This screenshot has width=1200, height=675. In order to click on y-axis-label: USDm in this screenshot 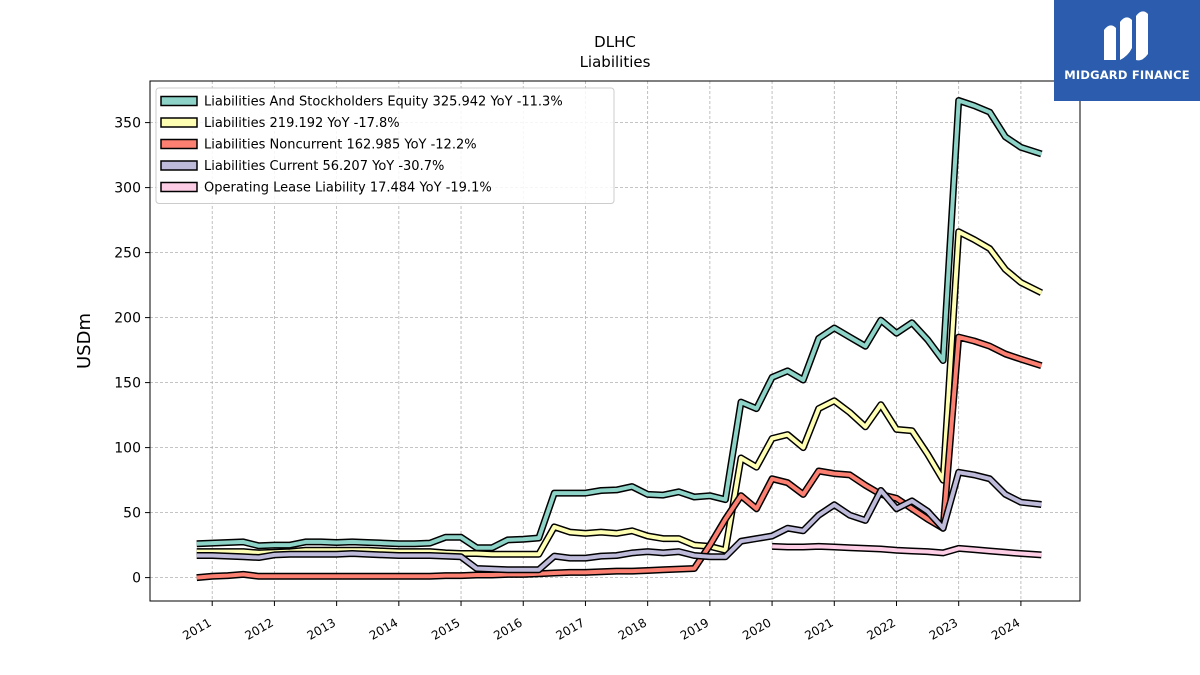, I will do `click(84, 341)`.